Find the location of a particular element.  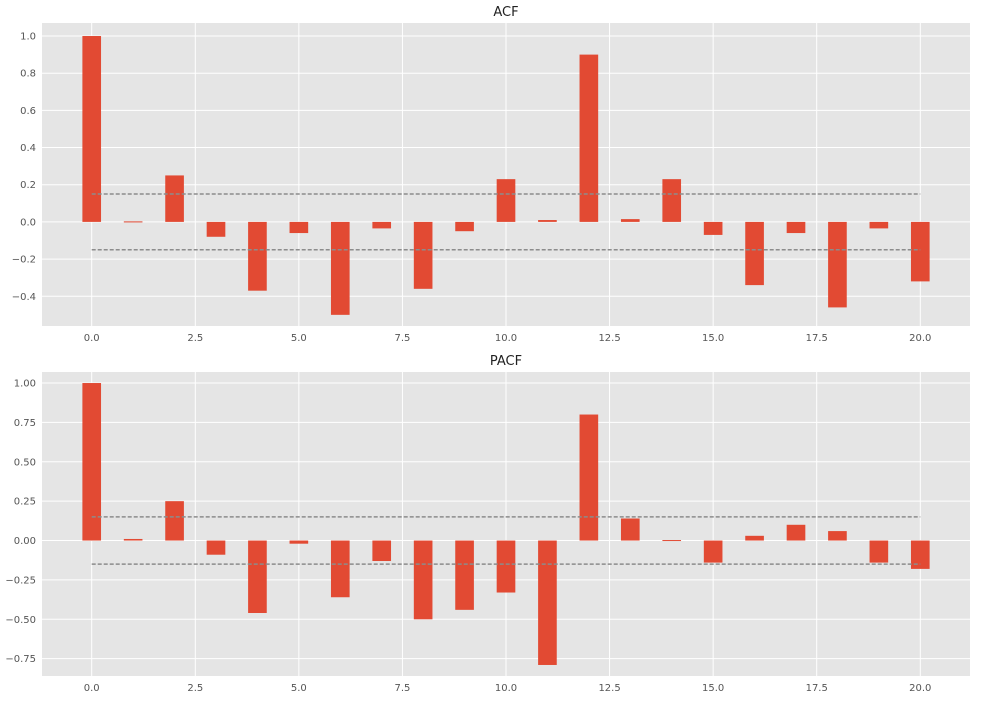

y-tick-label: 1.0 is located at coordinates (28, 37).